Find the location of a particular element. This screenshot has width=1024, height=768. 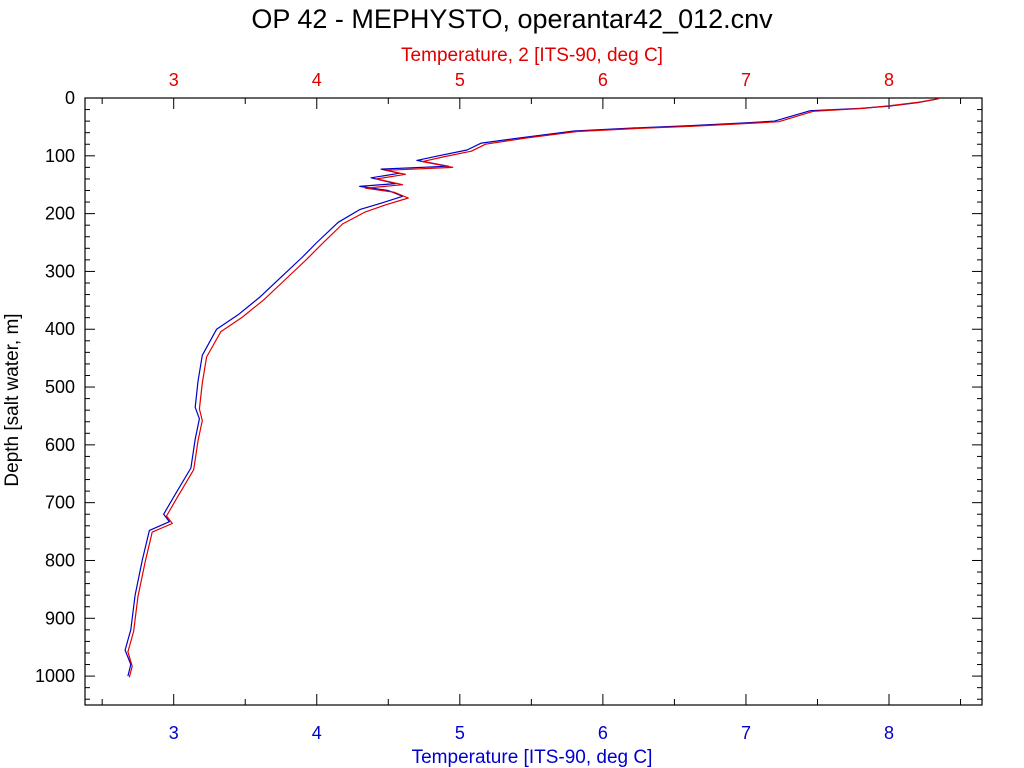

y-tick-label: 700 is located at coordinates (60, 503).